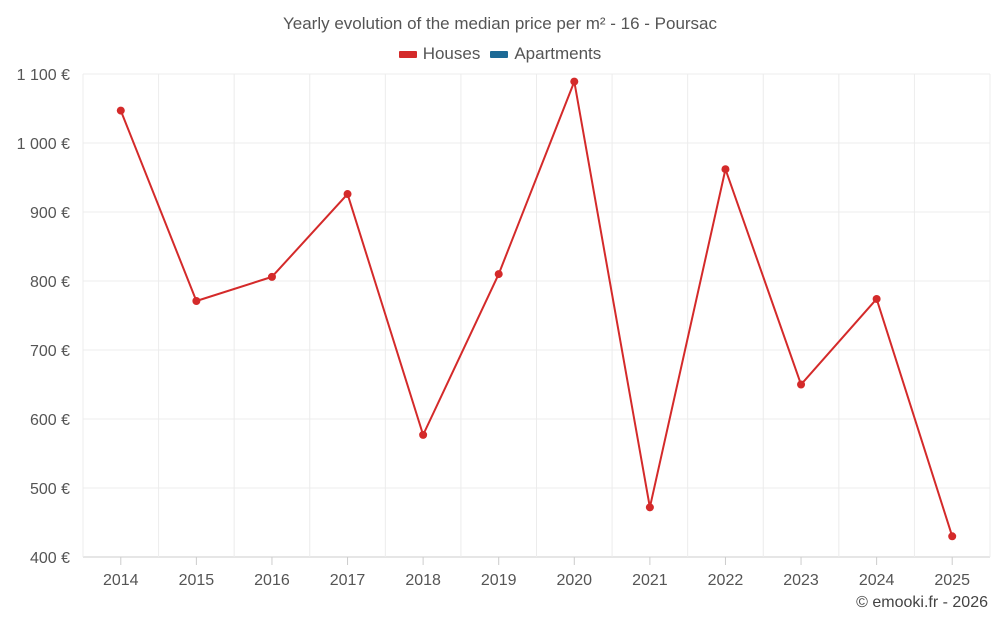 The width and height of the screenshot is (1000, 625). Describe the element at coordinates (50, 282) in the screenshot. I see `y-tick-label: 800 €` at that location.